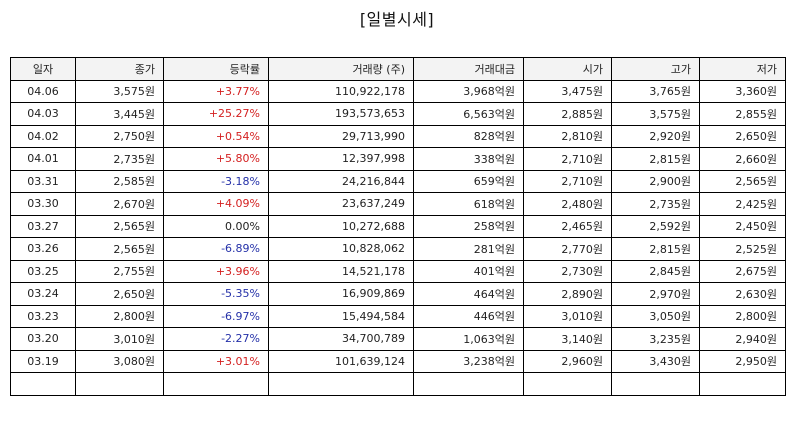 The width and height of the screenshot is (794, 425). I want to click on cell-low: 2,660원, so click(742, 159).